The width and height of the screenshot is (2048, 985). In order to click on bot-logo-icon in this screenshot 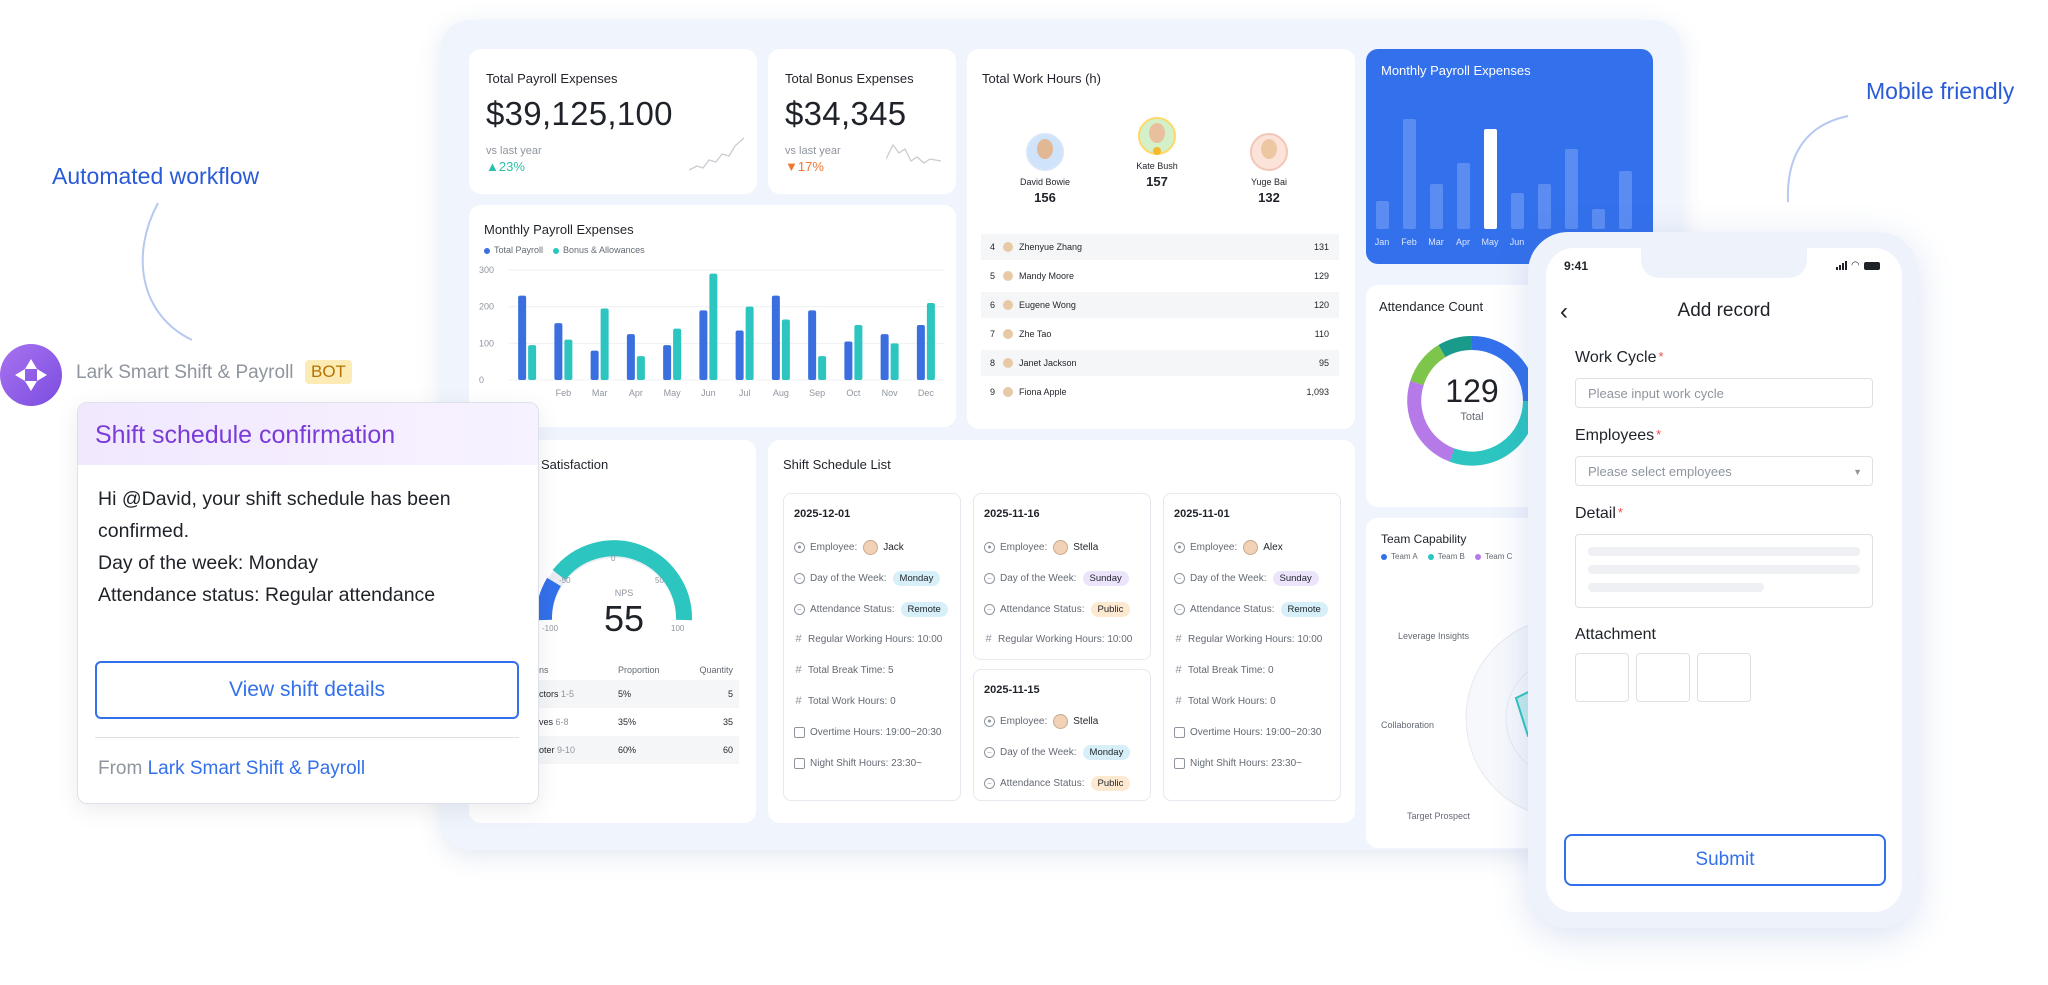, I will do `click(31, 375)`.